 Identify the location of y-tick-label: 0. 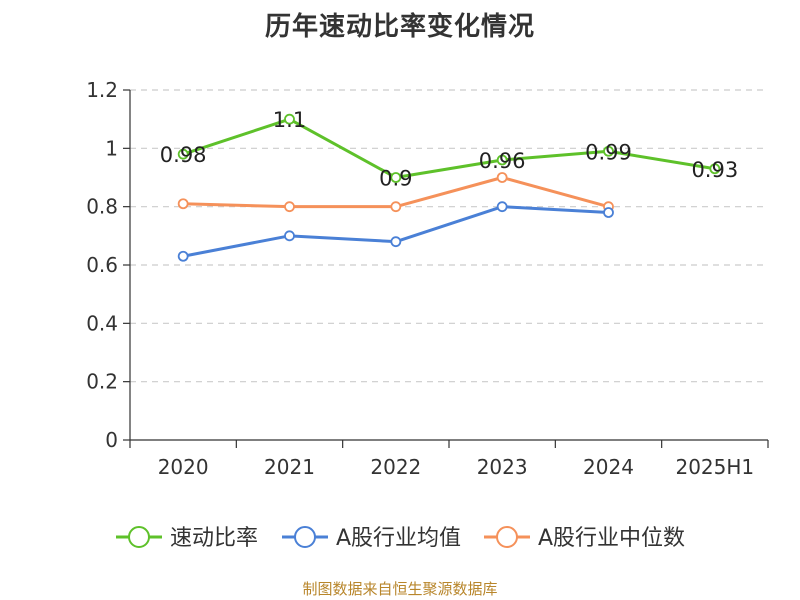
(111, 440).